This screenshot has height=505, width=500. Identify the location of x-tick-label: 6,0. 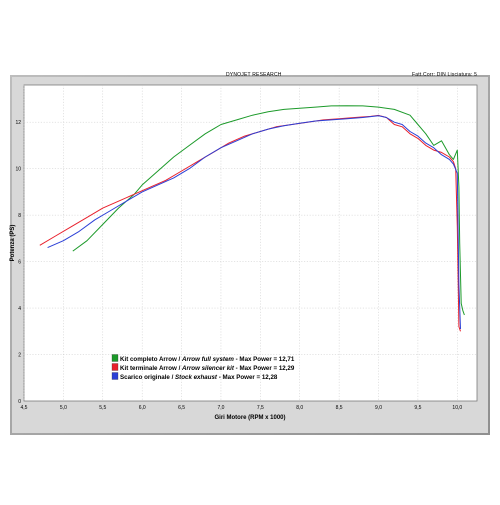
(142, 408).